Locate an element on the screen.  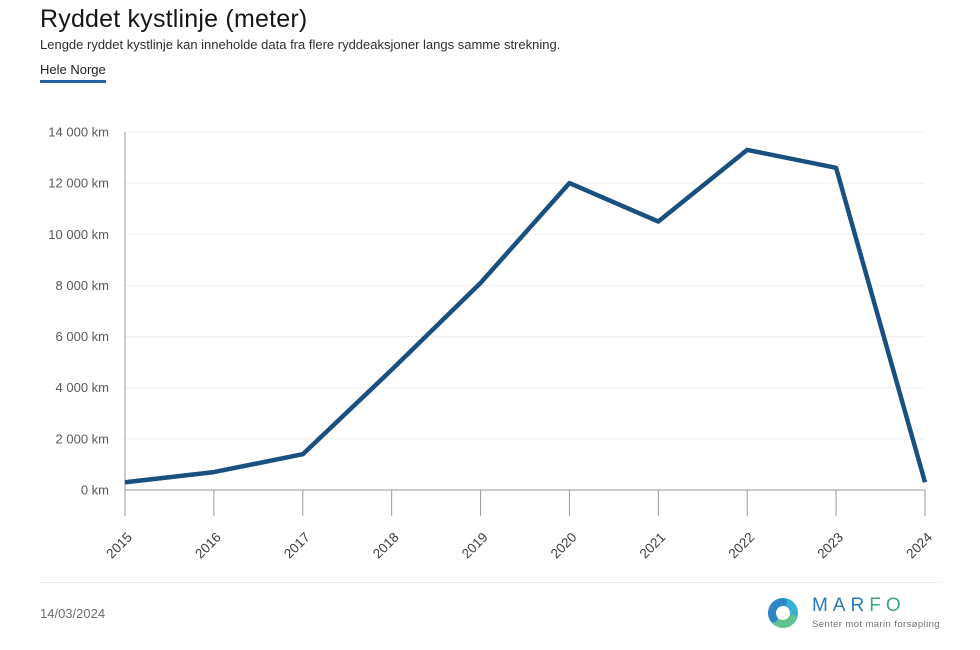
chart-x-ticks is located at coordinates (525, 503).